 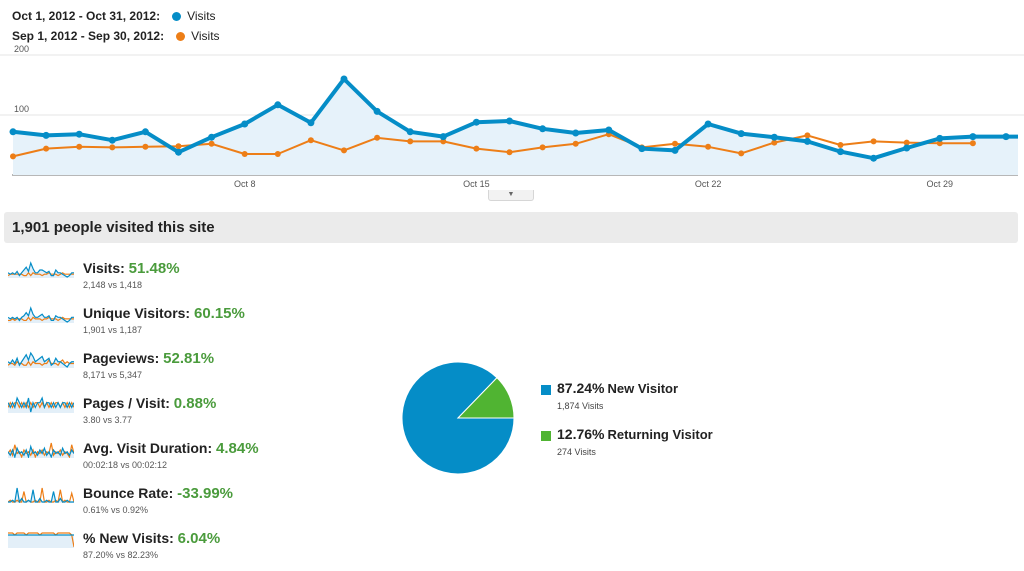 I want to click on pie-legend-returning-visitor: 12.76% Returning Visitor 274 Visits, so click(x=691, y=446).